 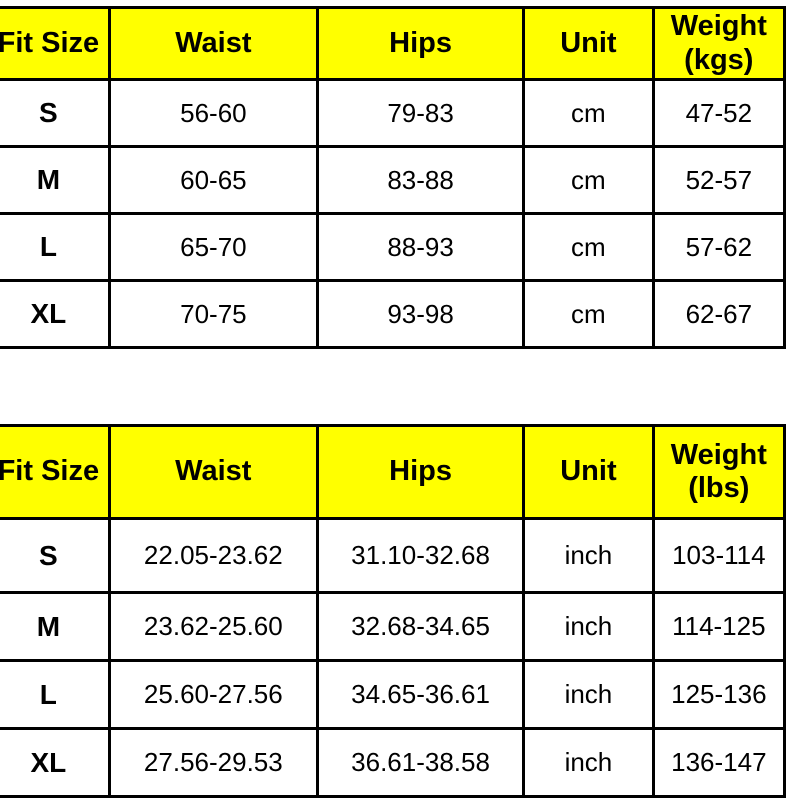 I want to click on weight-cell: 57-62, so click(x=719, y=247).